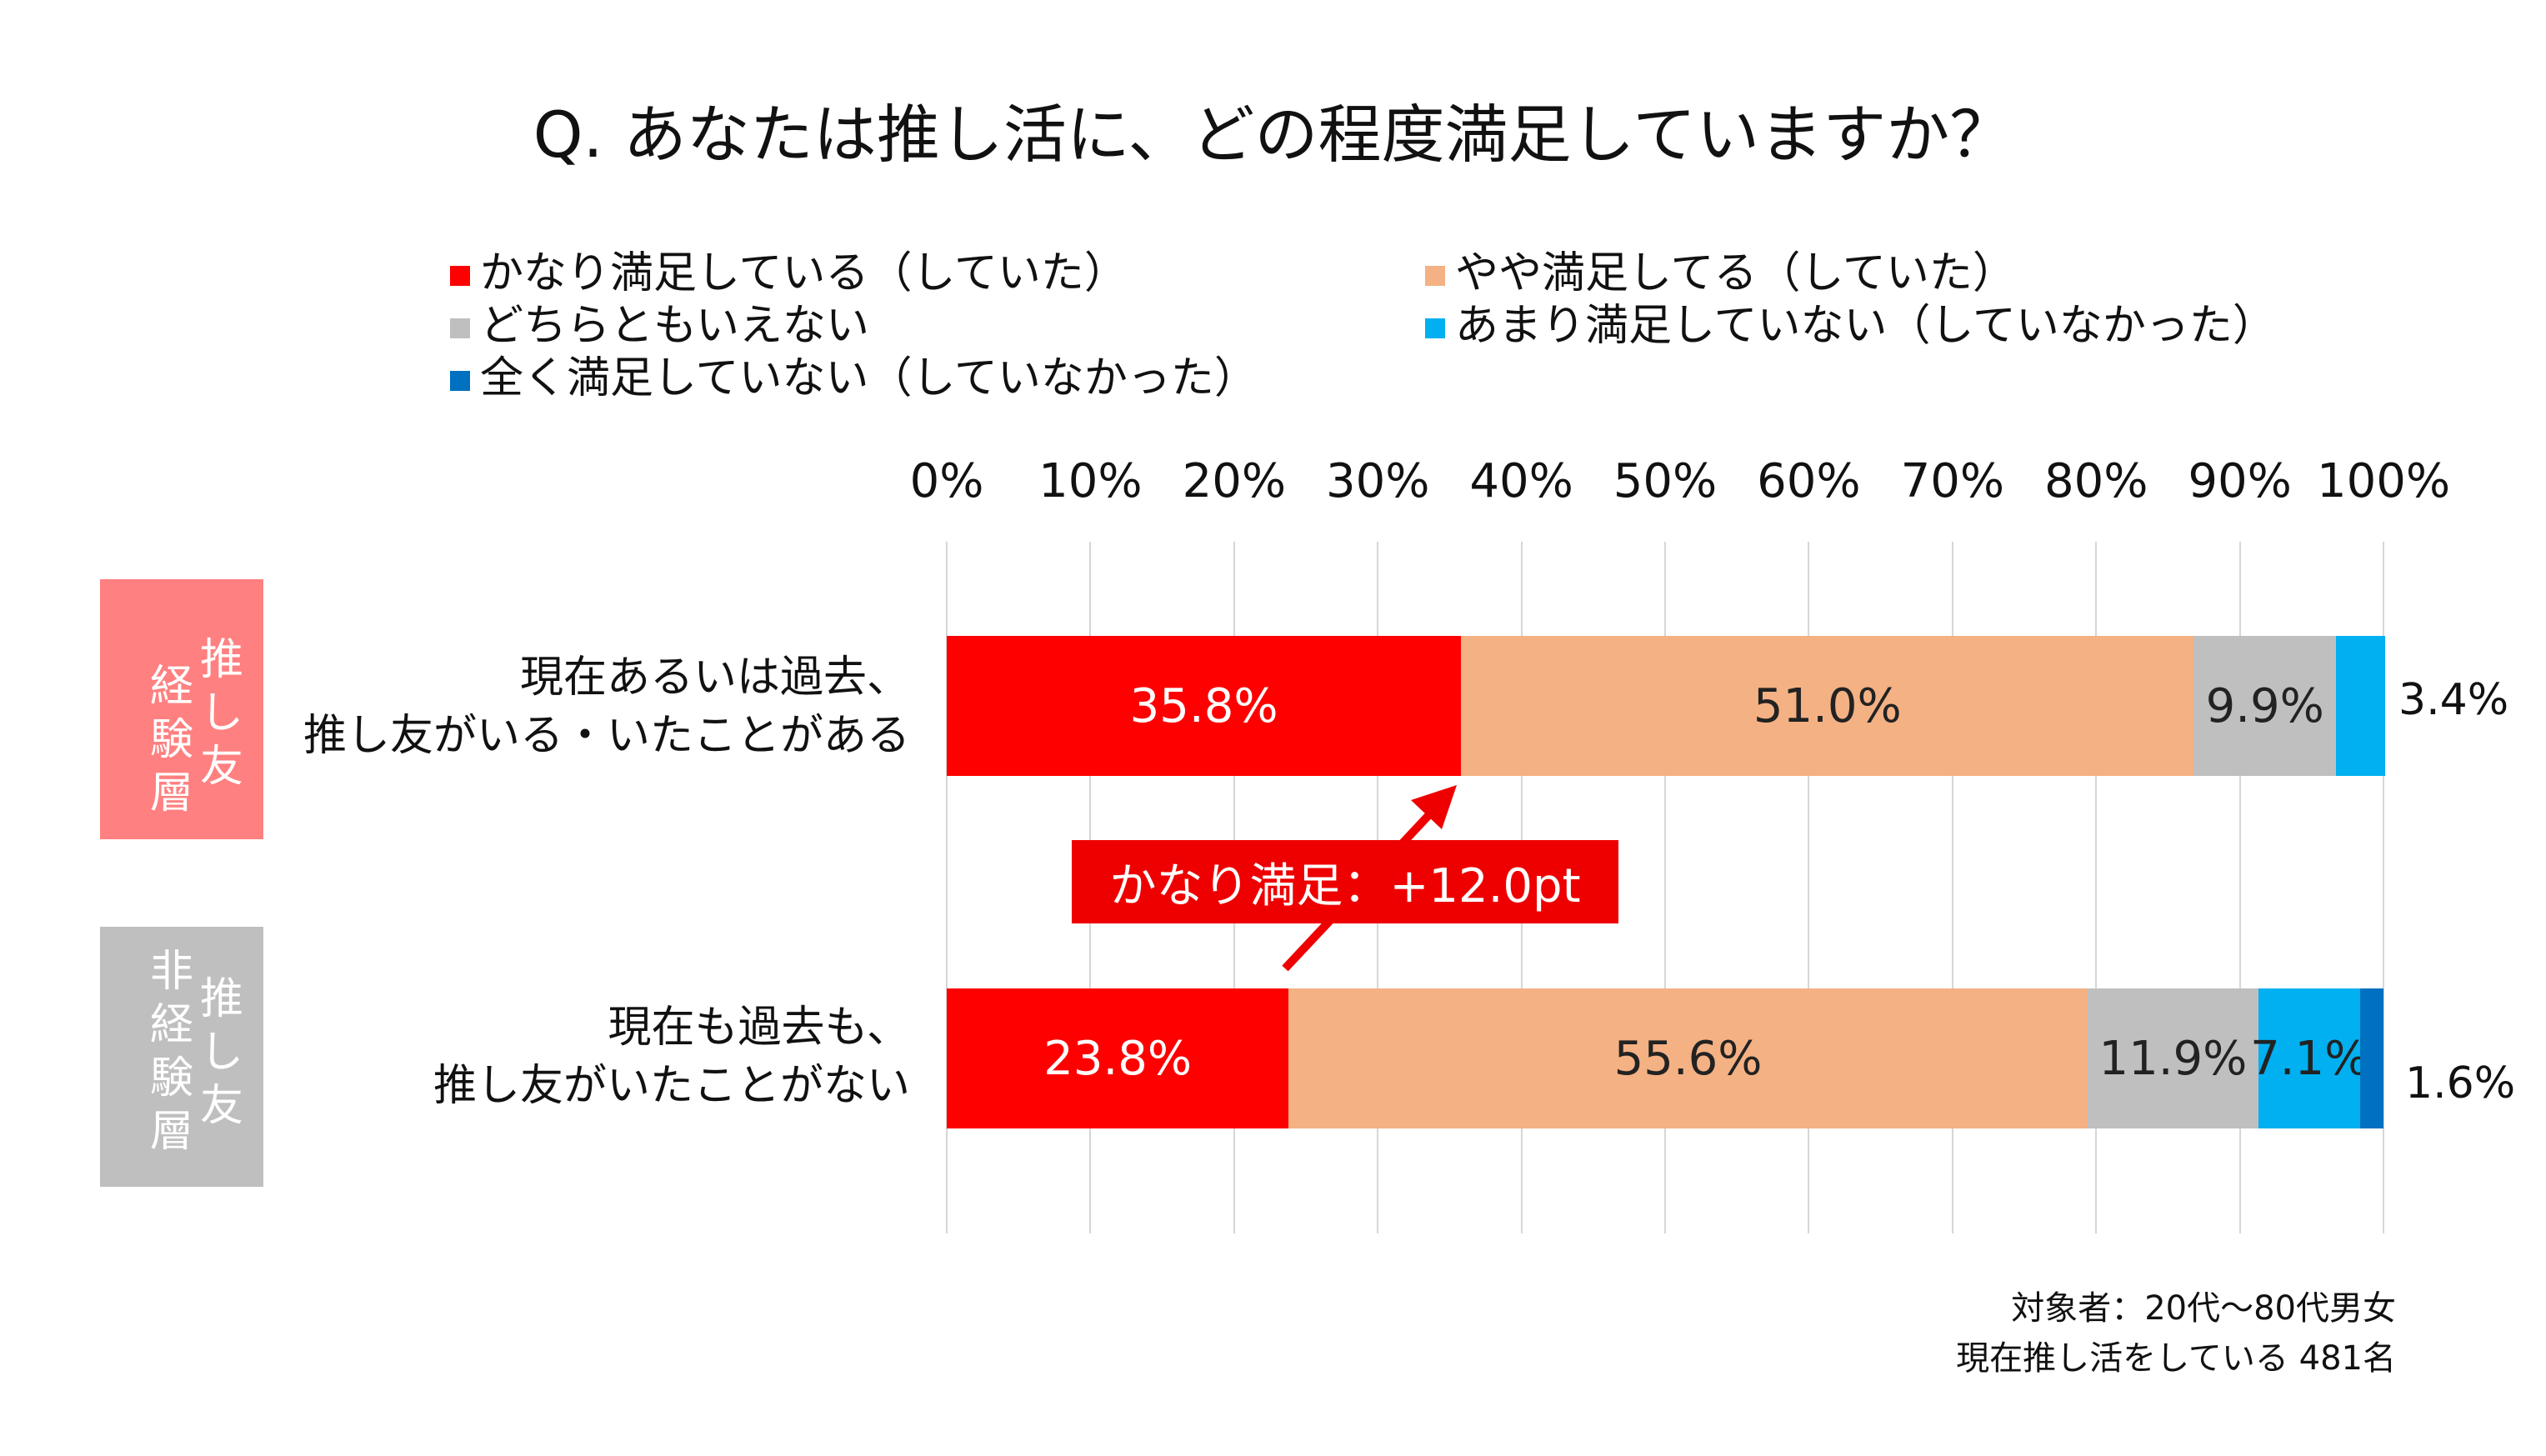  Describe the element at coordinates (592, 1056) in the screenshot. I see `row-label-non-experienced: 現在も過去も、 推し友がいたことがない` at that location.